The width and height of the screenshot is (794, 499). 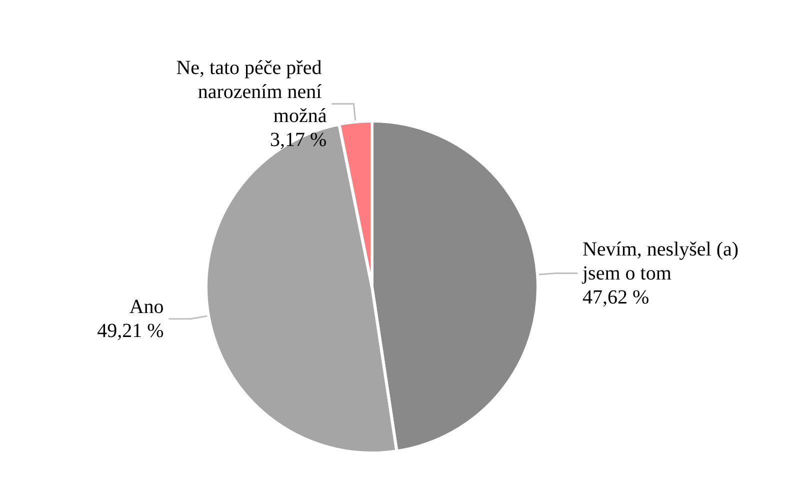 What do you see at coordinates (616, 297) in the screenshot?
I see `data-label: 47,62 %` at bounding box center [616, 297].